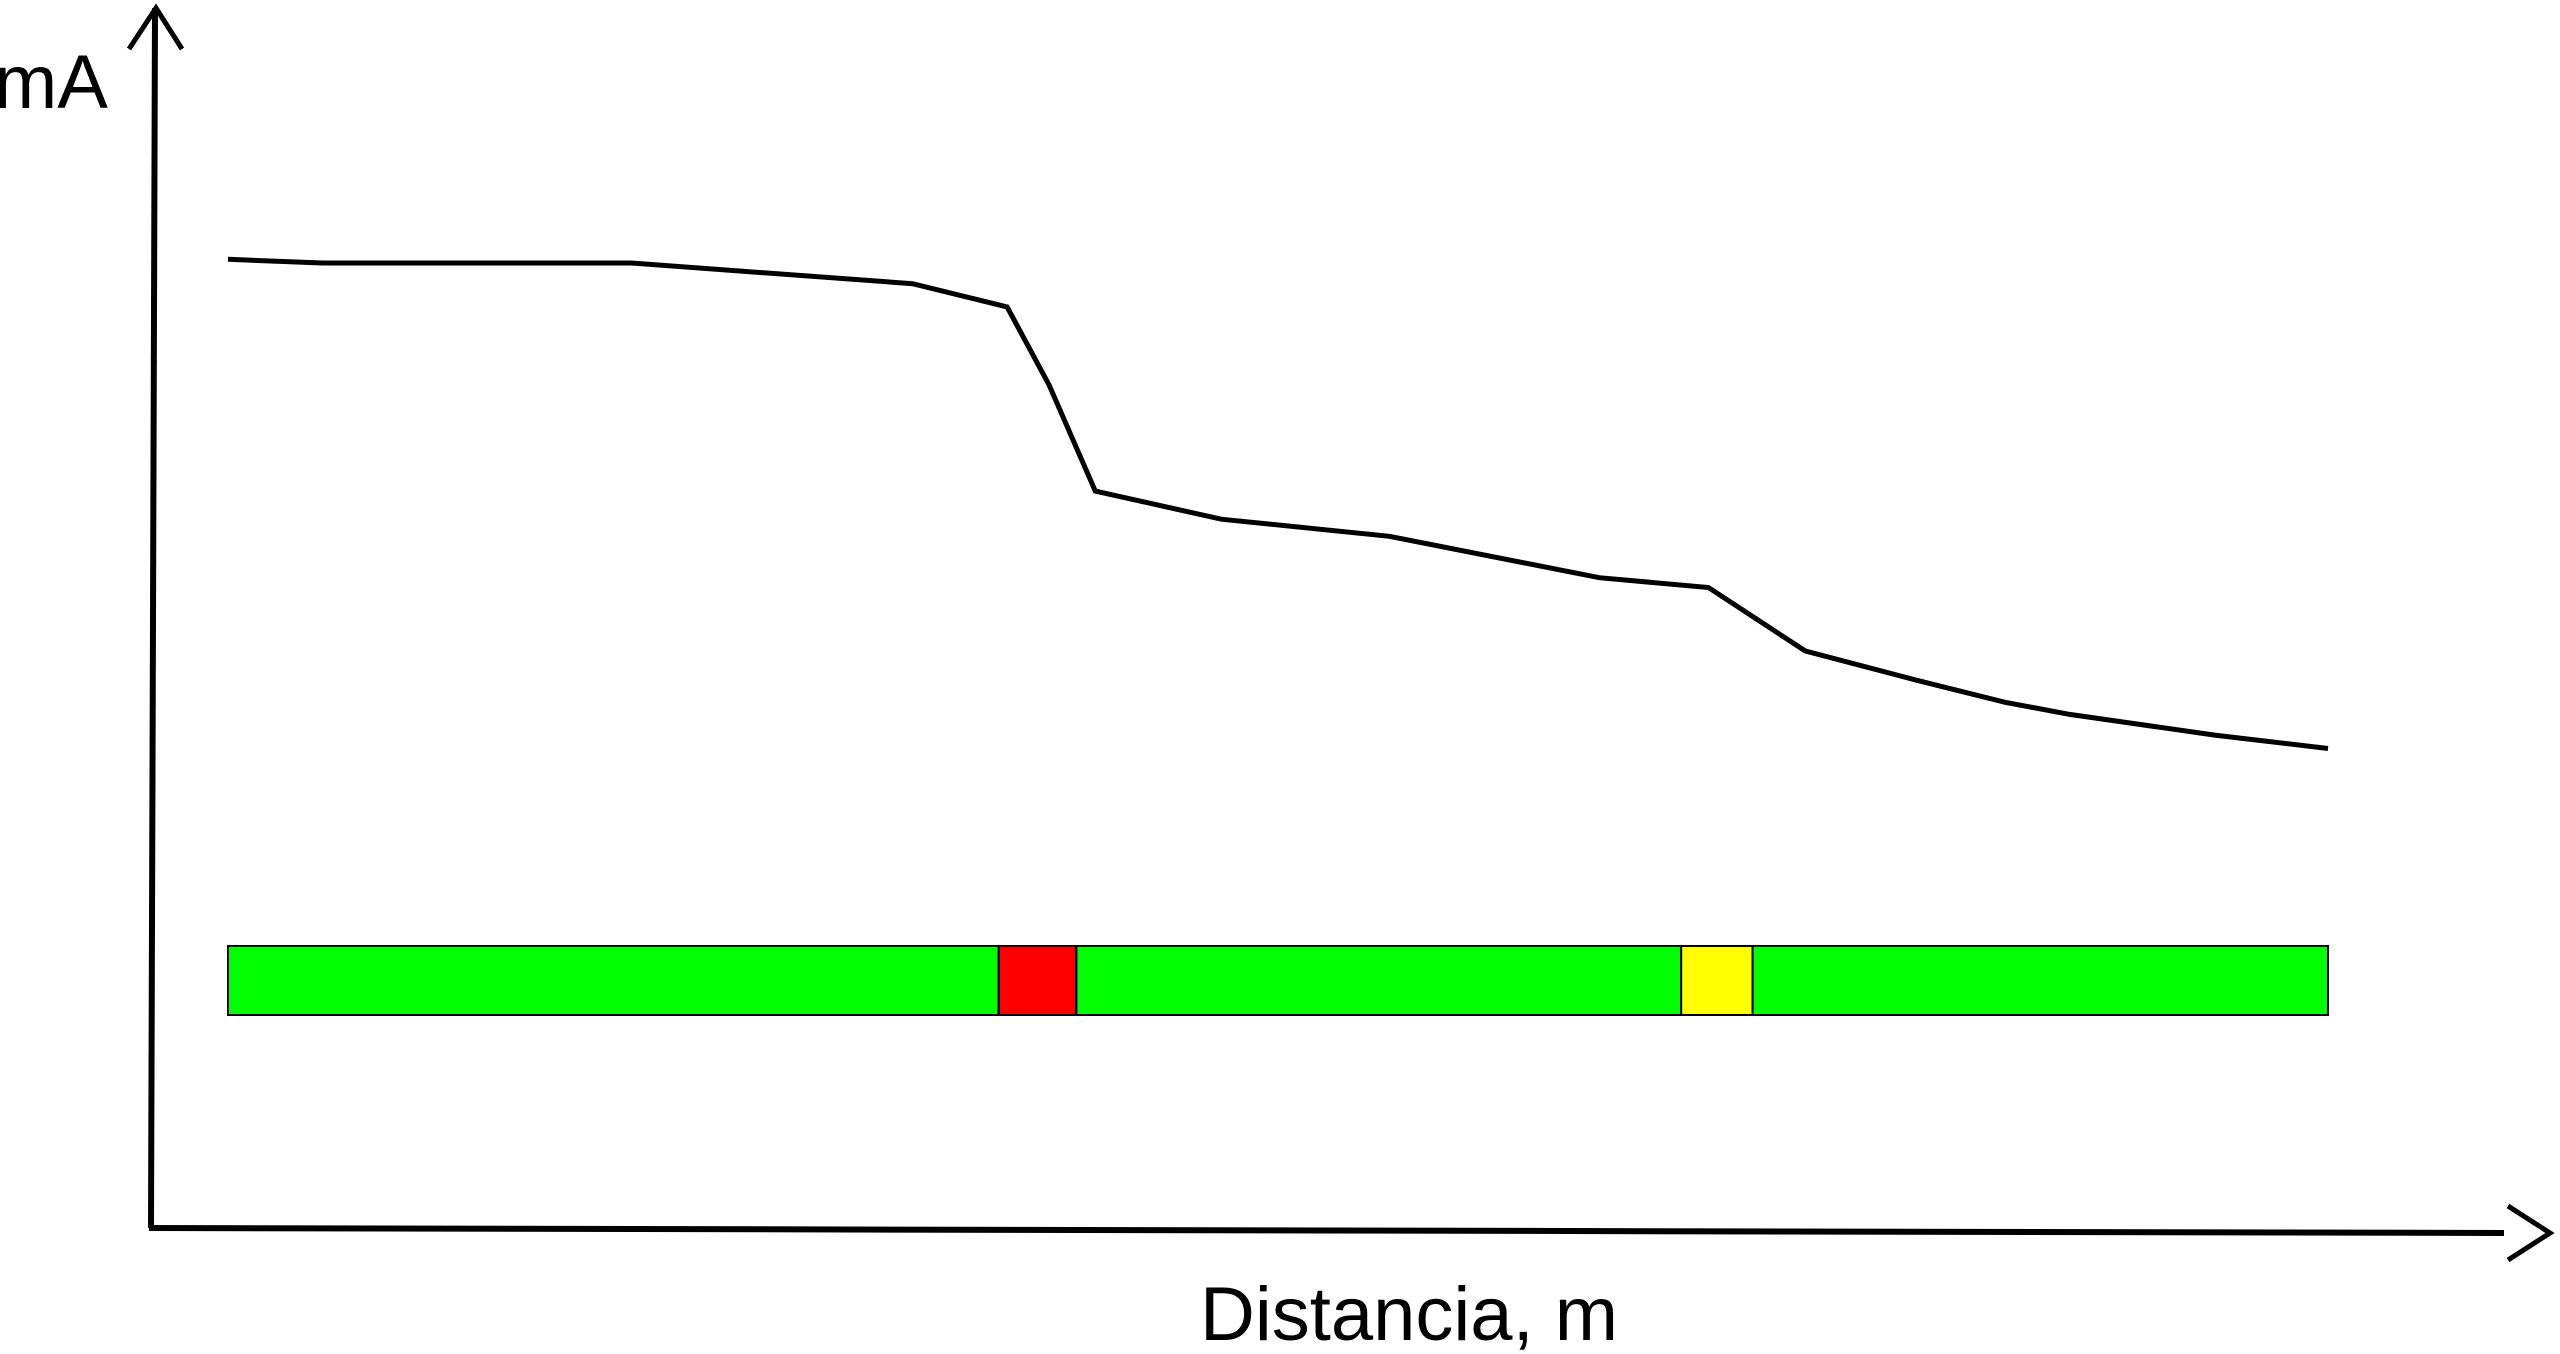  What do you see at coordinates (153, 618) in the screenshot?
I see `y-axis` at bounding box center [153, 618].